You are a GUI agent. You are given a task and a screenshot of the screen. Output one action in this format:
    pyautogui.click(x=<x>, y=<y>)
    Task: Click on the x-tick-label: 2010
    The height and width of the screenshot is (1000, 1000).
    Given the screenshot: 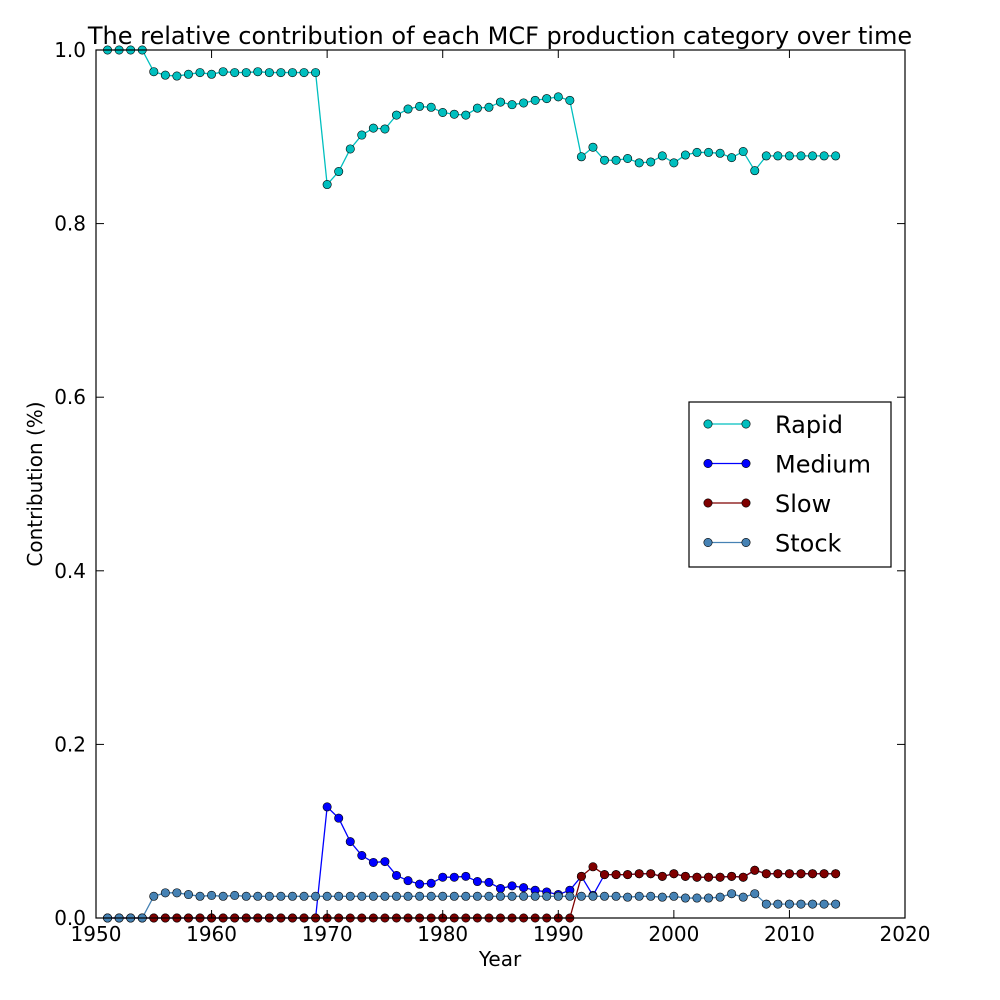 What is the action you would take?
    pyautogui.click(x=789, y=934)
    